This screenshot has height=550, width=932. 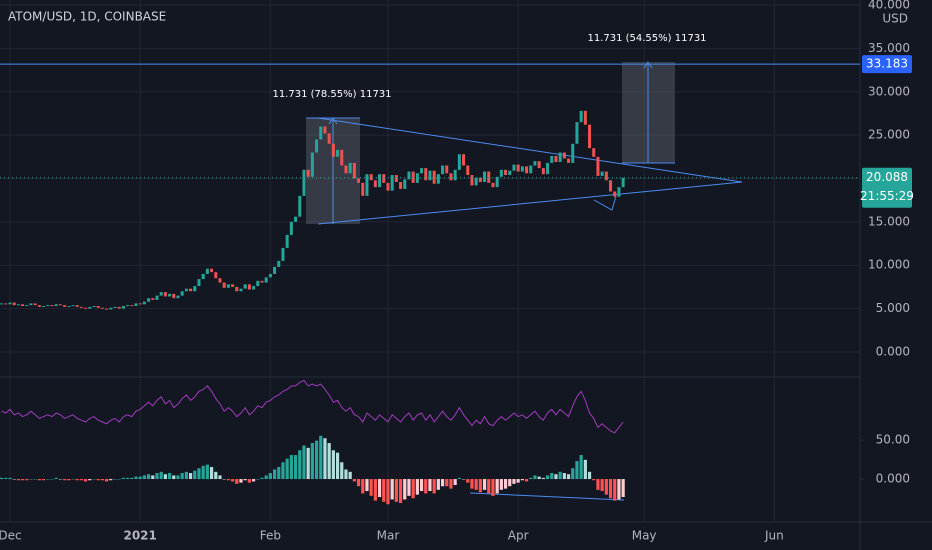 What do you see at coordinates (893, 308) in the screenshot?
I see `y-tick-label: 5.000` at bounding box center [893, 308].